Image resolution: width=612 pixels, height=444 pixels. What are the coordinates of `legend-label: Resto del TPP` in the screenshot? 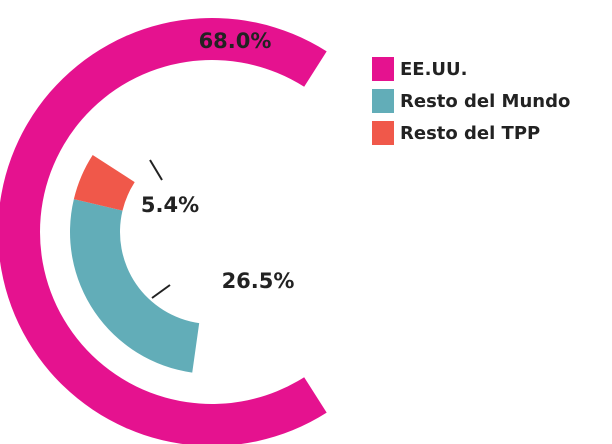 It's located at (470, 133).